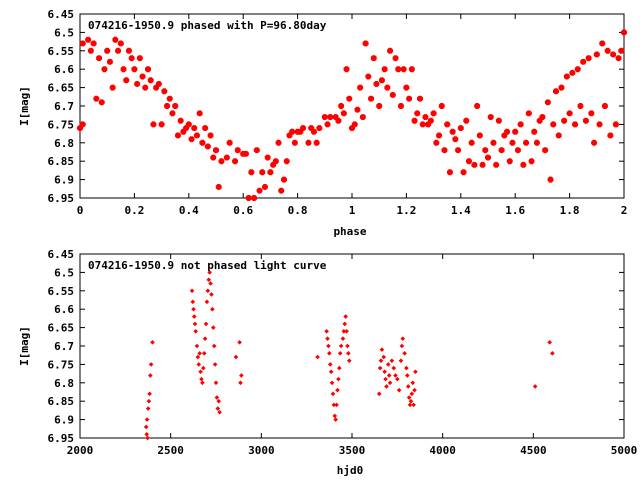 Image resolution: width=640 pixels, height=480 pixels. What do you see at coordinates (61, 198) in the screenshot?
I see `phased-y-tick-label: 6.95` at bounding box center [61, 198].